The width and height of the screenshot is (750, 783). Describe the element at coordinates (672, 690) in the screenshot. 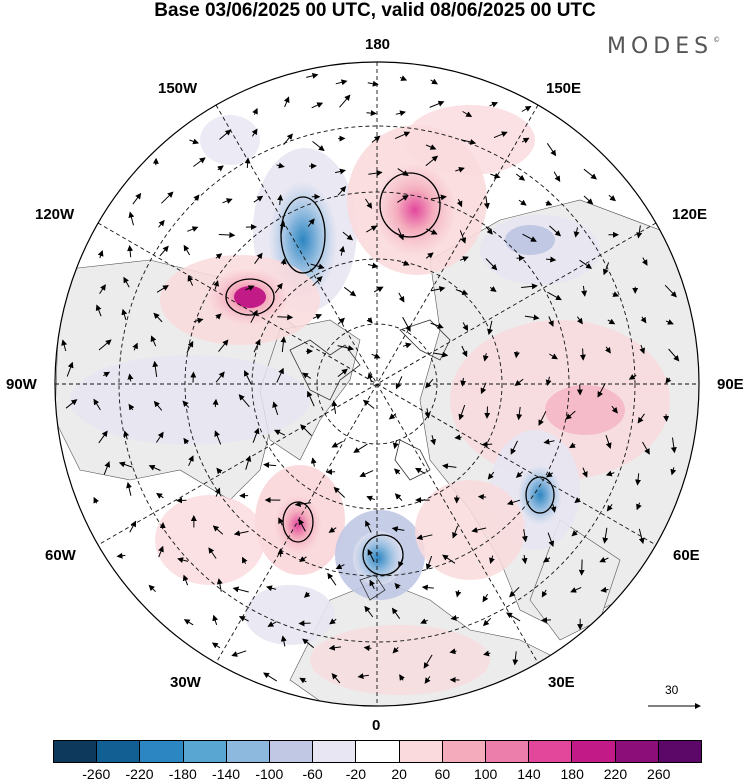

I see `vector-scale-label: 30` at that location.